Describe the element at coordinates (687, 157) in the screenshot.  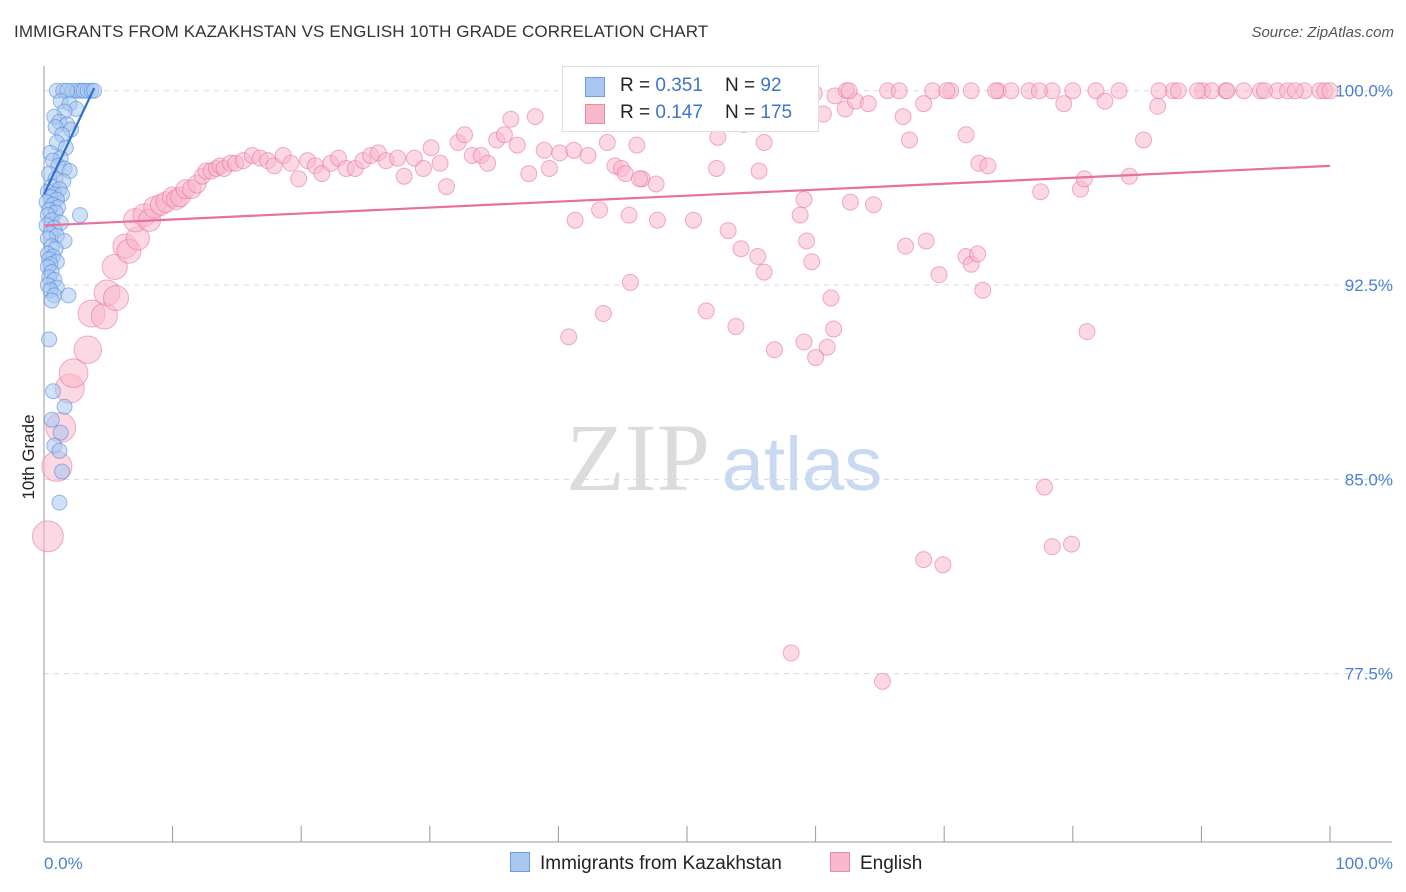
I see `trend-lines` at that location.